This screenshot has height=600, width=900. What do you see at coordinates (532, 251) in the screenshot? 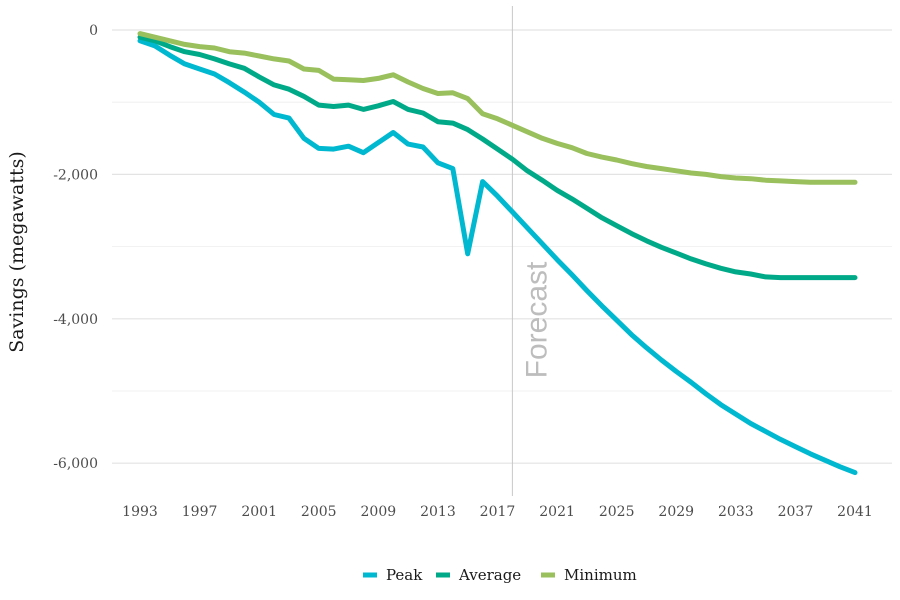
I see `forecast-annotation: Forecast` at bounding box center [532, 251].